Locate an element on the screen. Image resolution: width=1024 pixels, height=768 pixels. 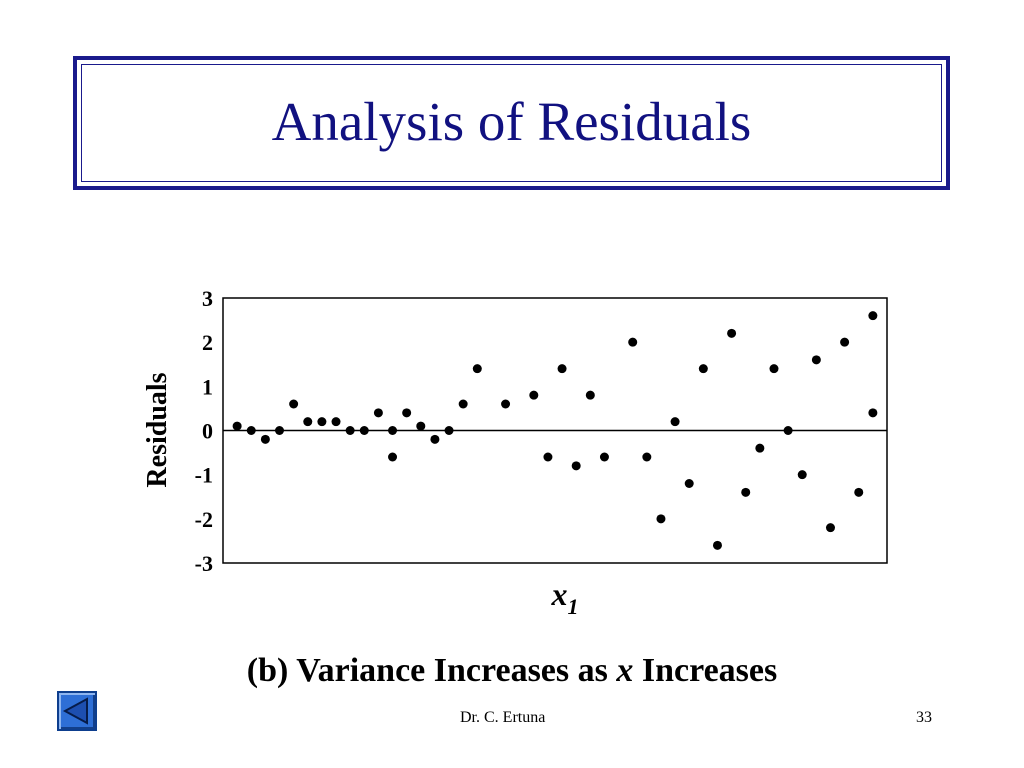
footer-author: Dr. C. Ertuna is located at coordinates (503, 717).